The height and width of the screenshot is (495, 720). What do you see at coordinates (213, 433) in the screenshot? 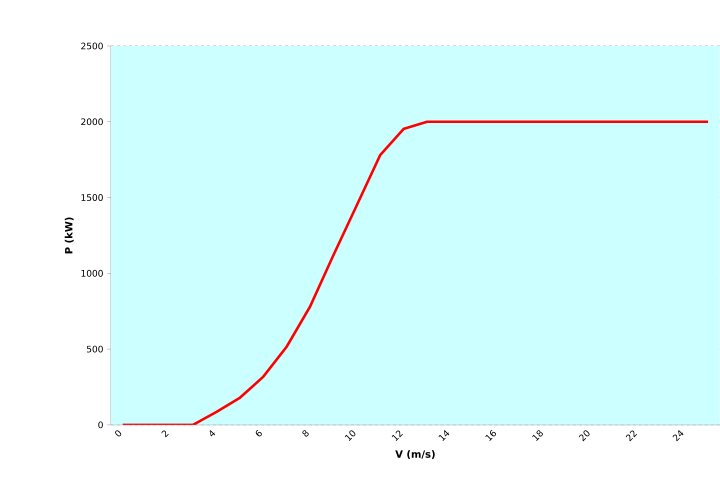
I see `x-tick-label: 4` at bounding box center [213, 433].